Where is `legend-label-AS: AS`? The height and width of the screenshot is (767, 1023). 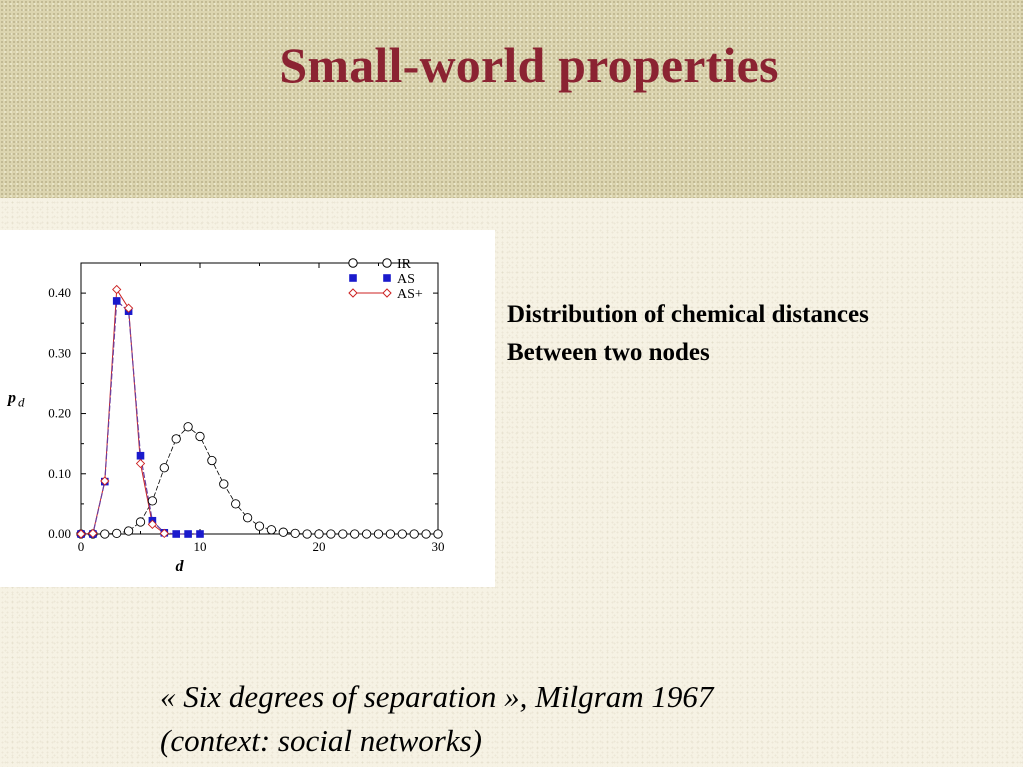
legend-label-AS: AS is located at coordinates (406, 279).